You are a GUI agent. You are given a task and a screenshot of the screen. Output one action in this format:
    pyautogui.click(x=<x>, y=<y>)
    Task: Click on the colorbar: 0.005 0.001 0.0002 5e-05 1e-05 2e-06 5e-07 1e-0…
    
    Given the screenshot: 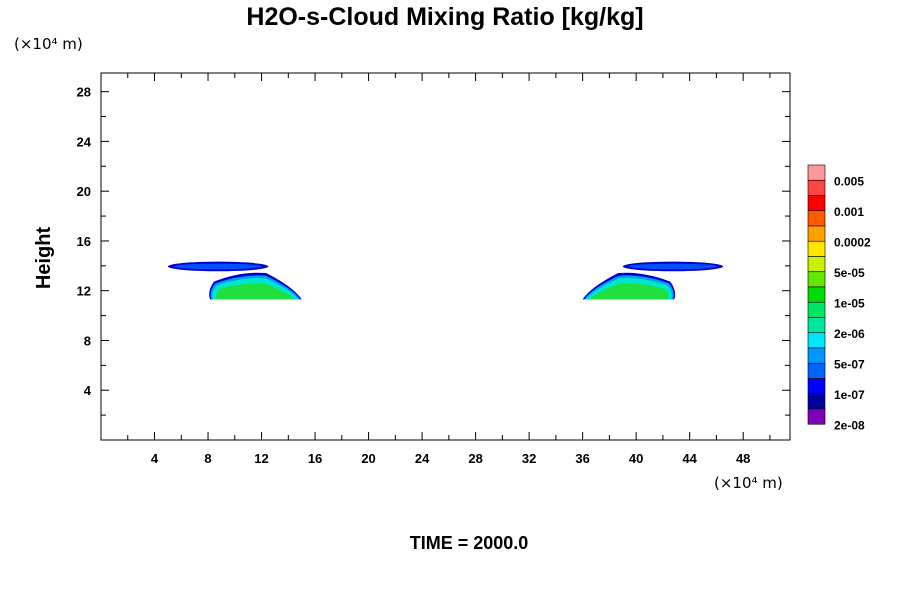 What is the action you would take?
    pyautogui.click(x=839, y=298)
    